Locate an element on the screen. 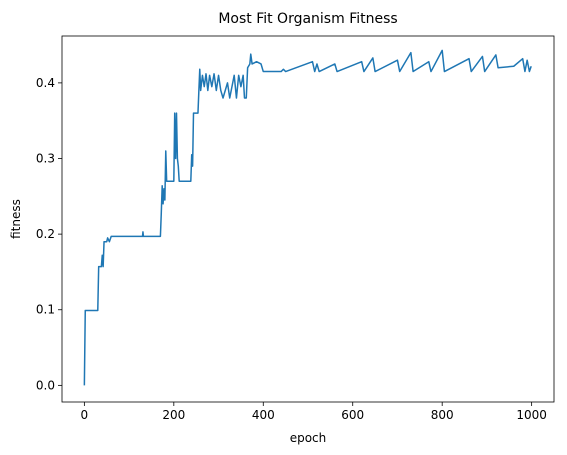 The width and height of the screenshot is (567, 455). x-tick-label: 1000 is located at coordinates (531, 415).